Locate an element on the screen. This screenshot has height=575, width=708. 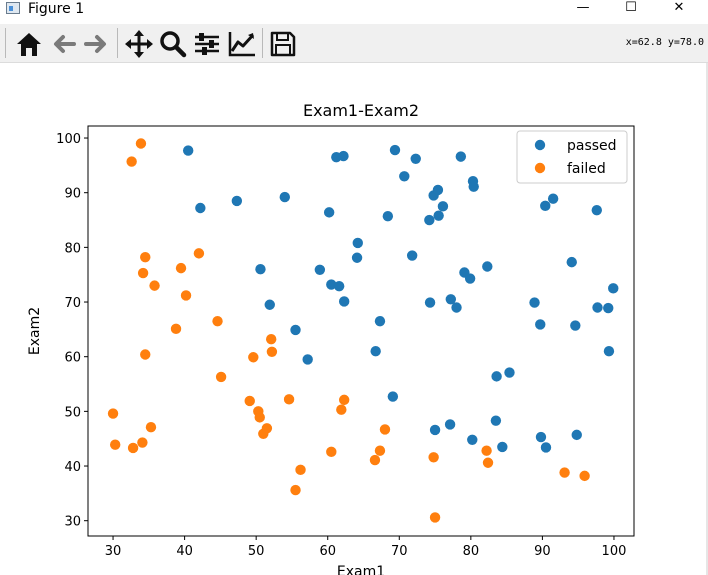
zoom-button is located at coordinates (173, 44).